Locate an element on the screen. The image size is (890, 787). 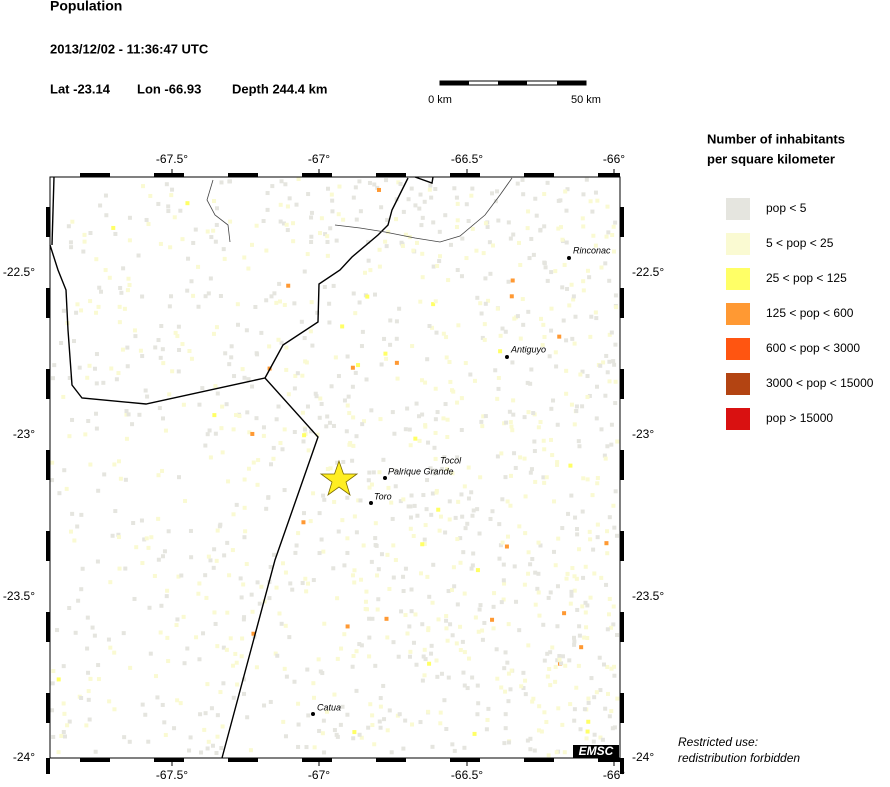
place-label: Tocol is located at coordinates (451, 460).